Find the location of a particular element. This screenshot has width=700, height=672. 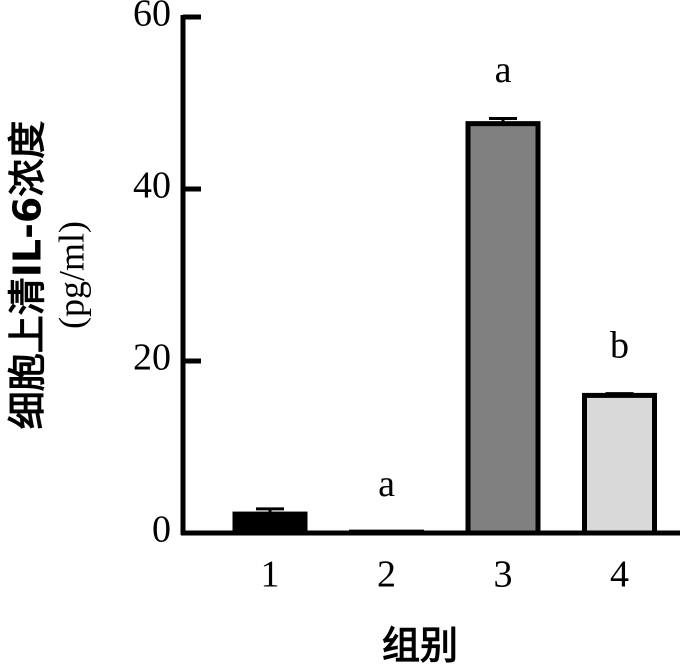

y-tick-label: 60 is located at coordinates (152, 17).